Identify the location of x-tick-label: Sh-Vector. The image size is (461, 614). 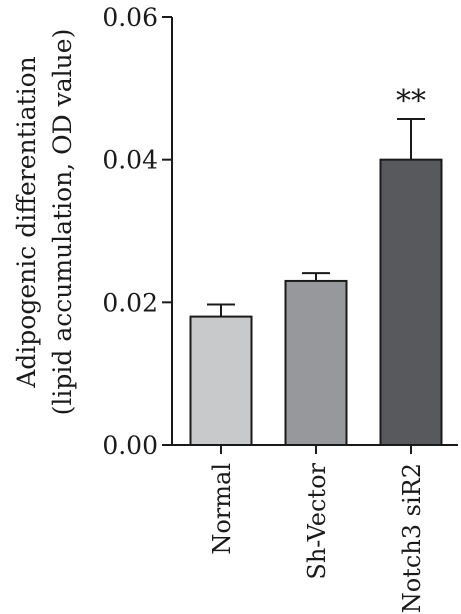
(317, 520).